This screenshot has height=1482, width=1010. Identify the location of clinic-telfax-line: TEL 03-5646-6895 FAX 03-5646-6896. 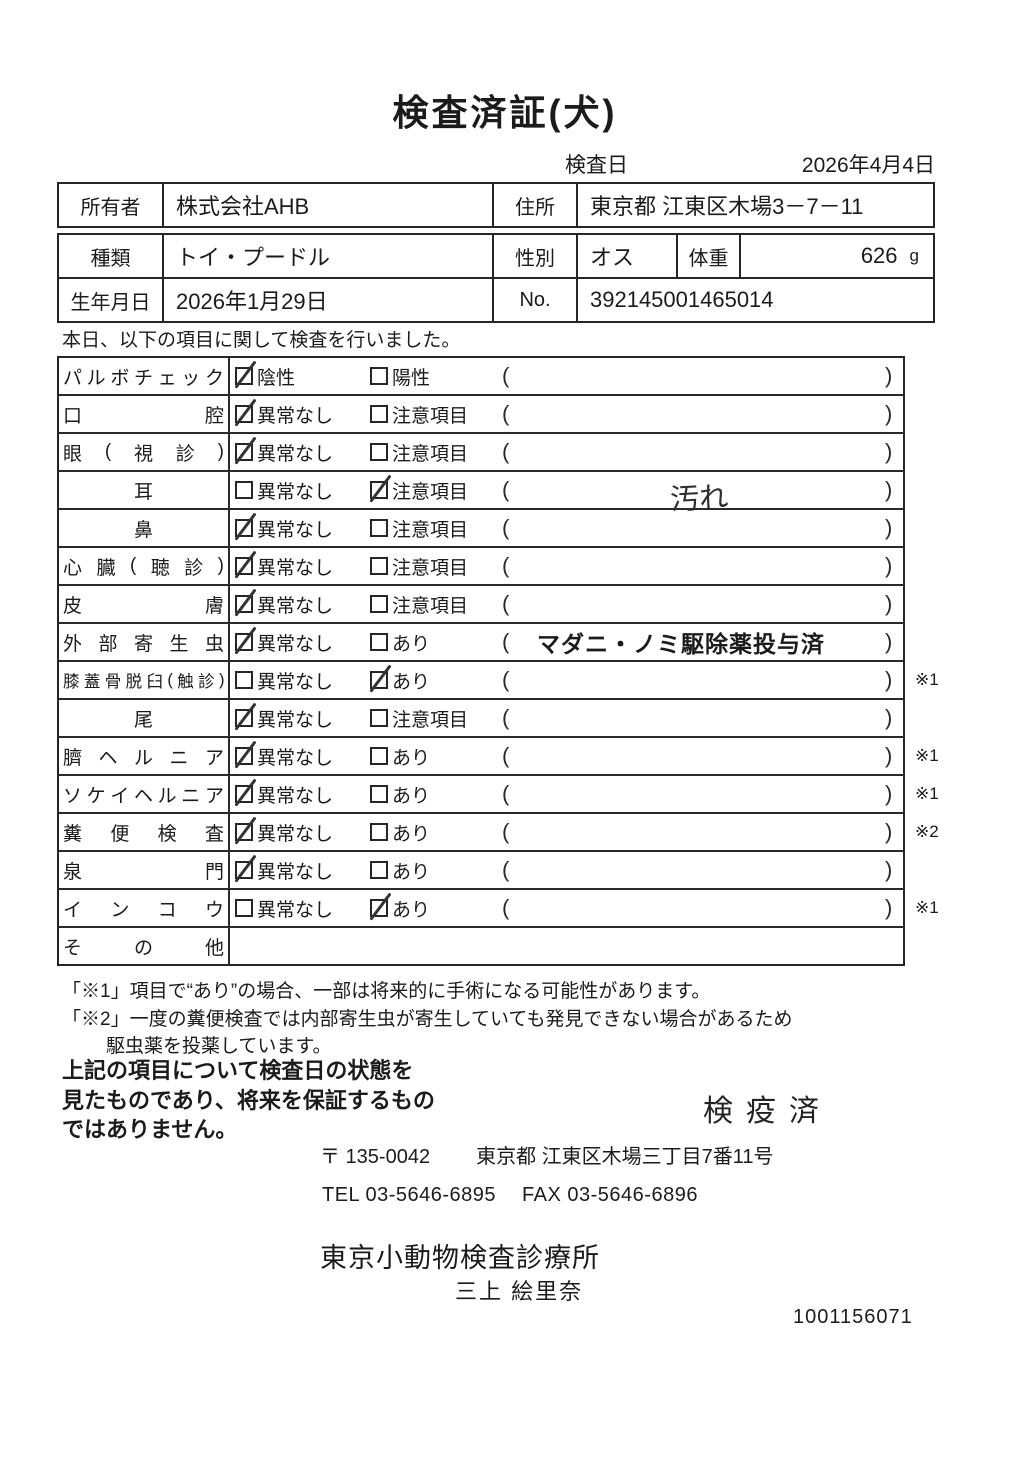
(510, 1195).